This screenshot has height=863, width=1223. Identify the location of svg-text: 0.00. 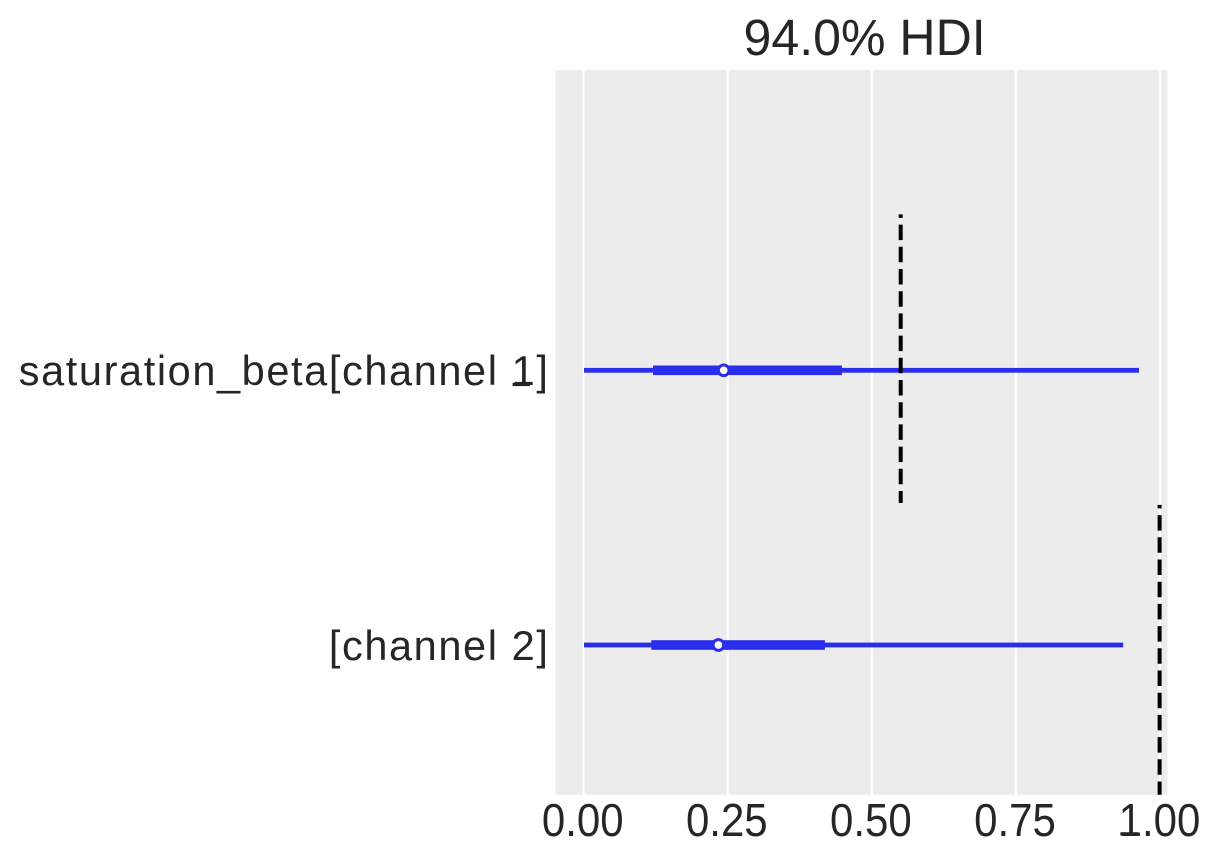
(583, 820).